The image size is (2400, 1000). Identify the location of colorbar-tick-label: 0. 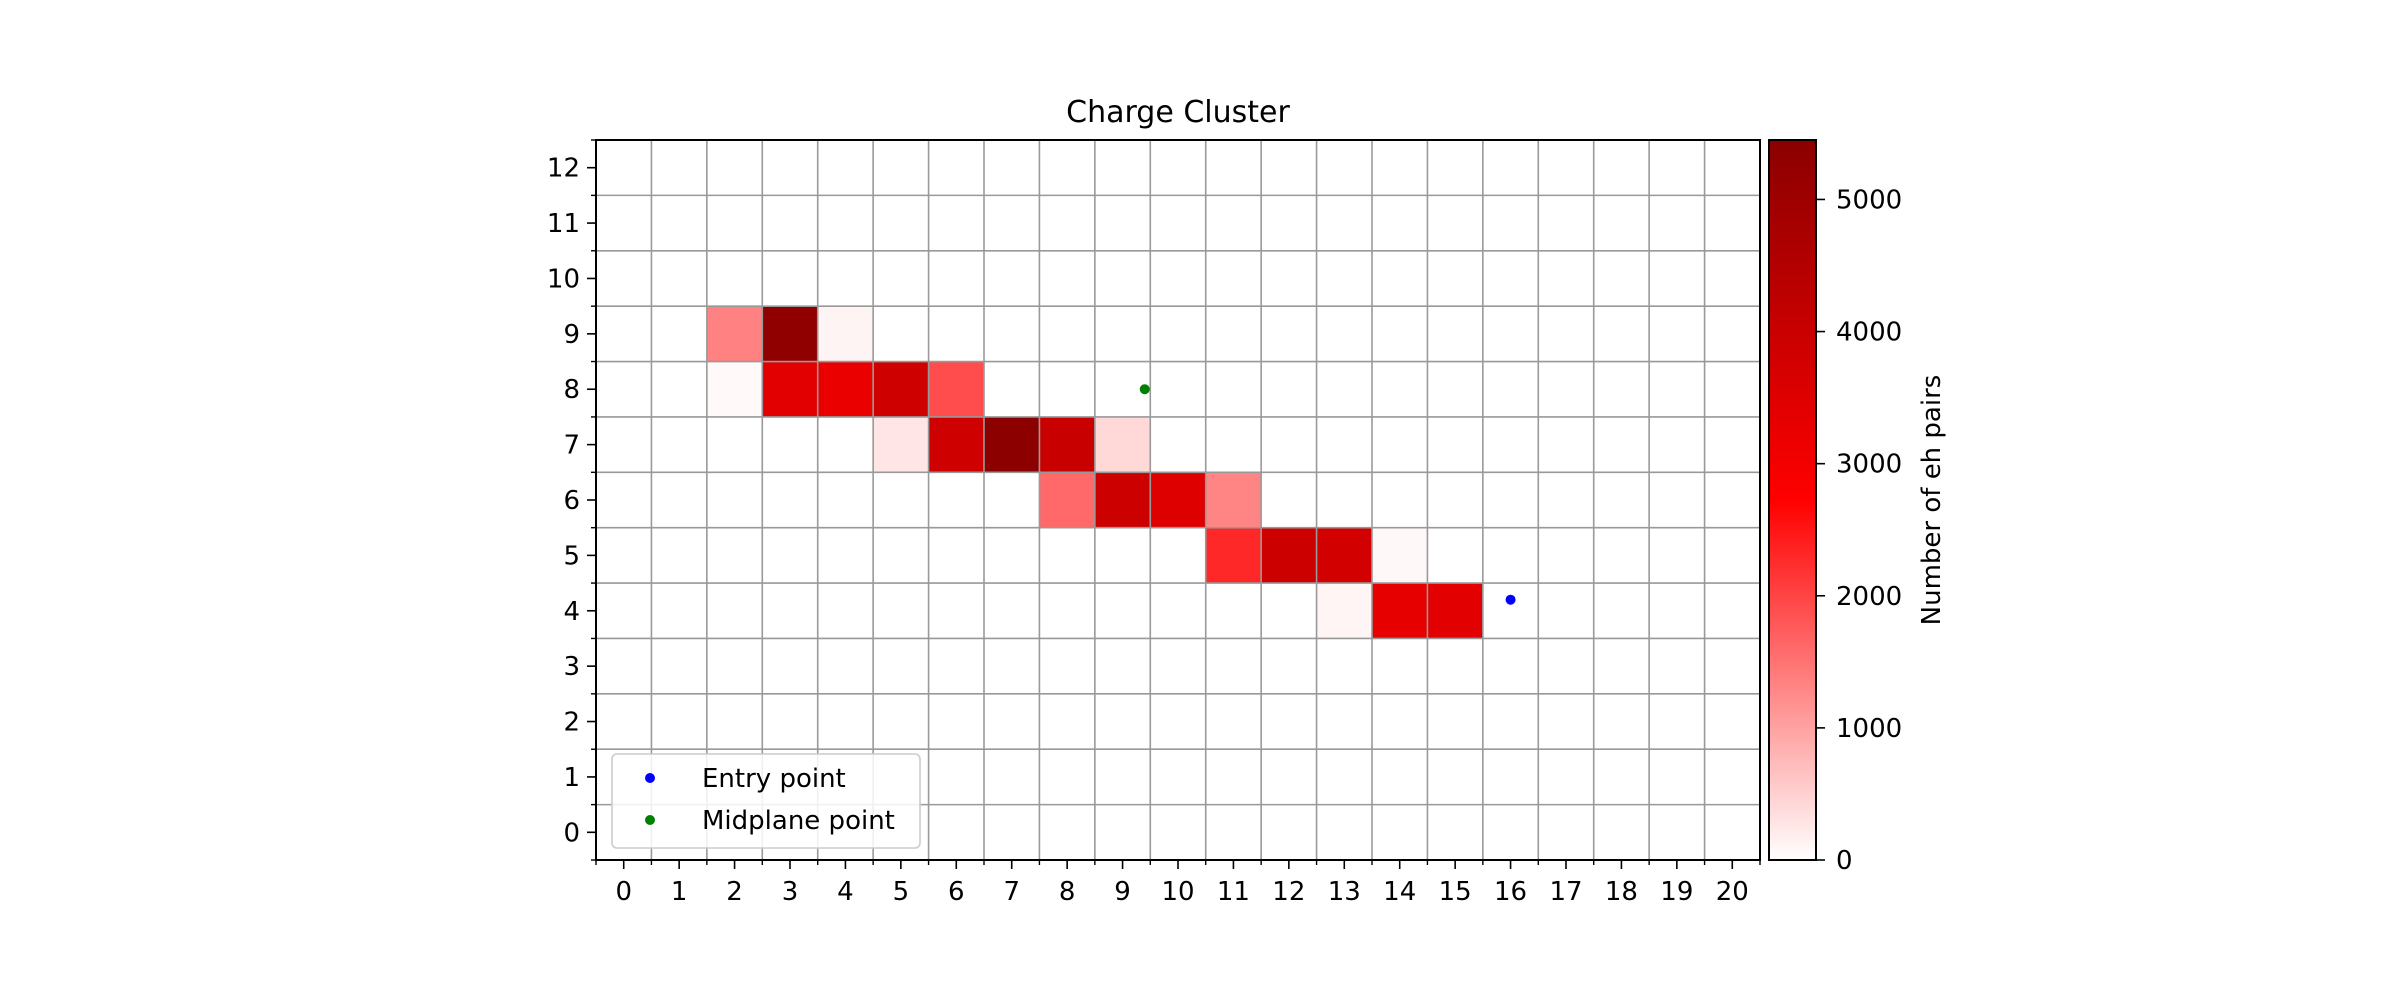
(1844, 861).